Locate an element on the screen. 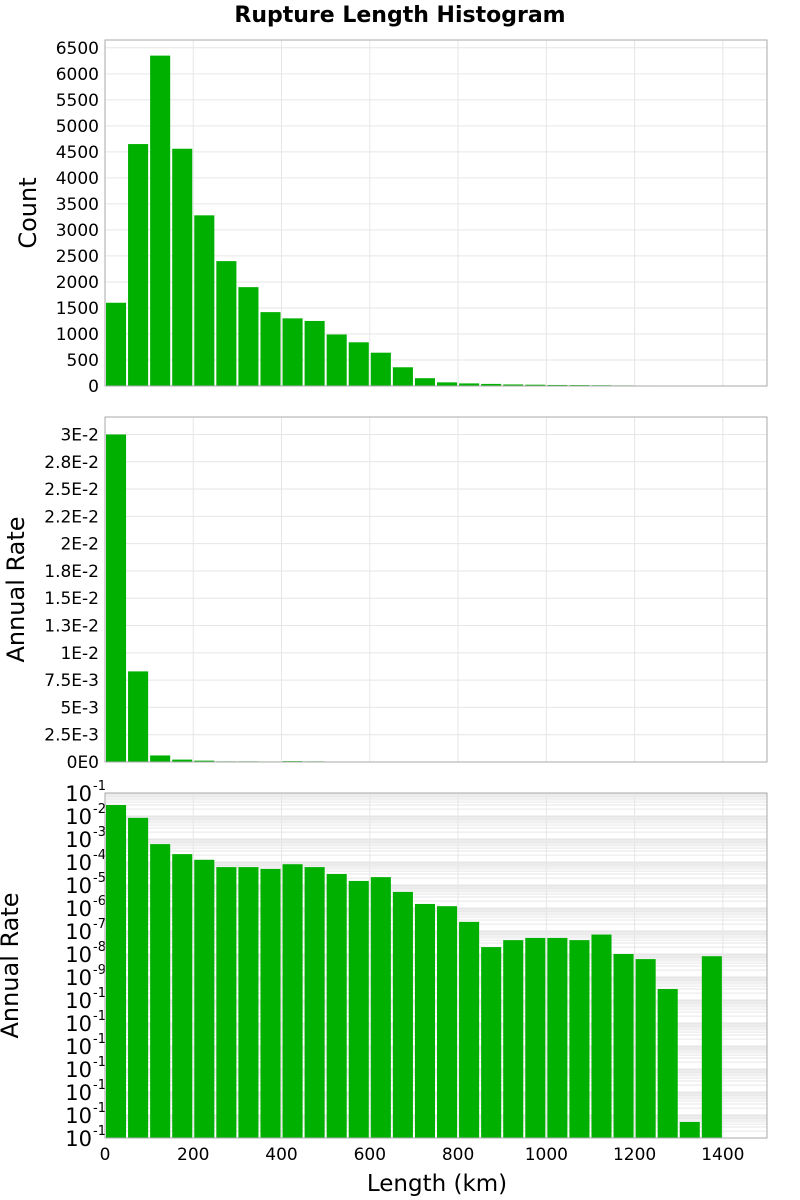  y-tick-label: 5500 is located at coordinates (77, 101).